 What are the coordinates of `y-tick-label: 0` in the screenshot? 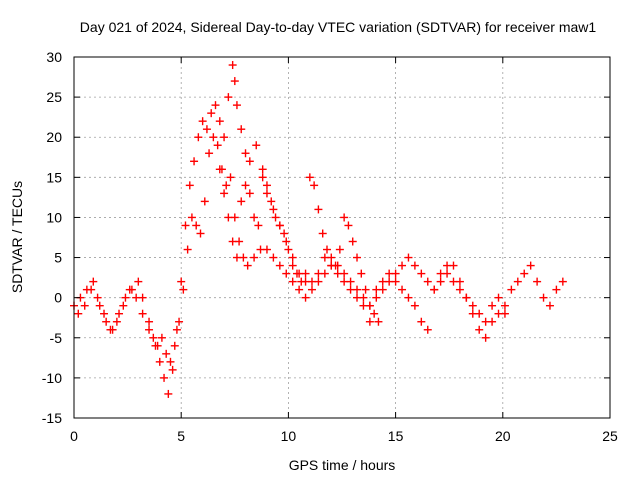 It's located at (58, 298).